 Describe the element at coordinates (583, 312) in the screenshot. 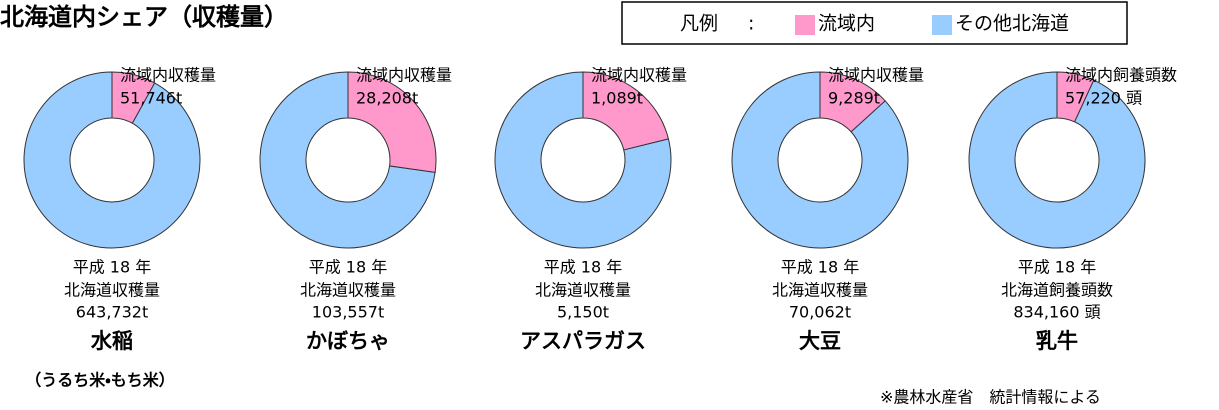

I see `total-label: 5,150t` at that location.